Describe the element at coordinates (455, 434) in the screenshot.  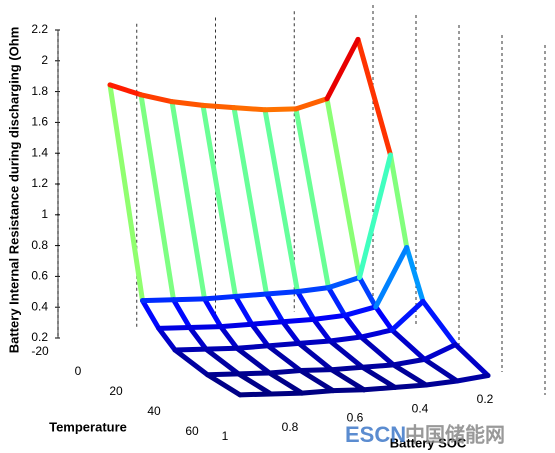
I see `watermark-name: 中国储能网` at that location.